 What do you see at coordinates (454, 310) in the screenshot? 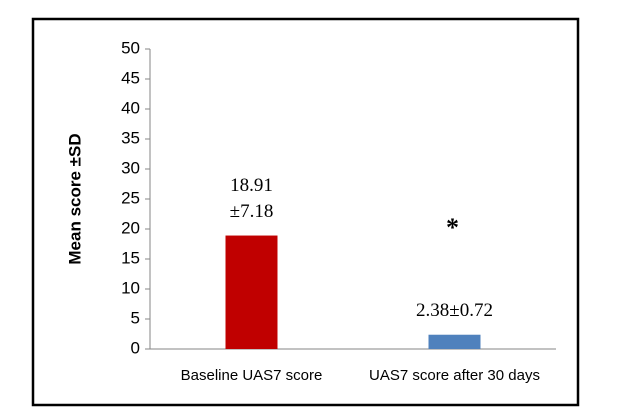
I see `data-label: 2.38±0.72` at bounding box center [454, 310].